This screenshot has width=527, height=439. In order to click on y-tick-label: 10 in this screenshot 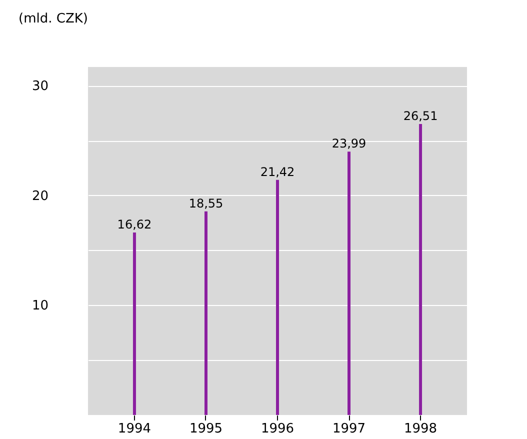, I will do `click(40, 306)`.